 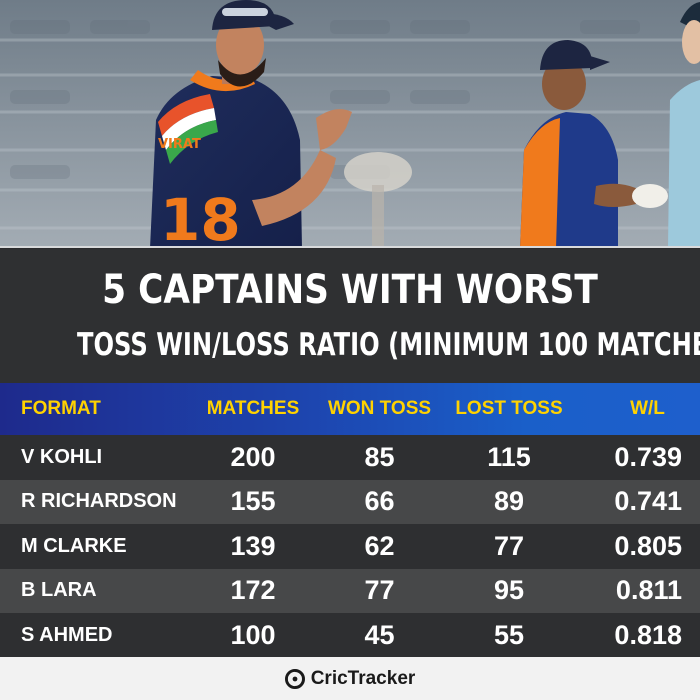 What do you see at coordinates (179, 144) in the screenshot?
I see `jersey-name-text: VIRAT` at bounding box center [179, 144].